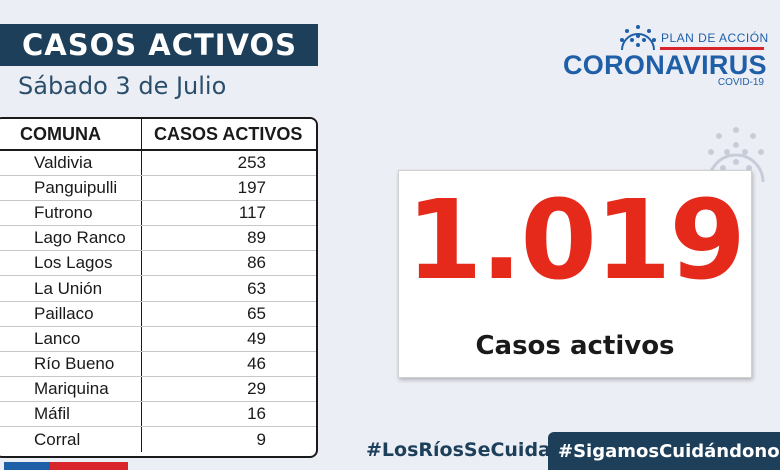  I want to click on total-value: 1.019, so click(576, 240).